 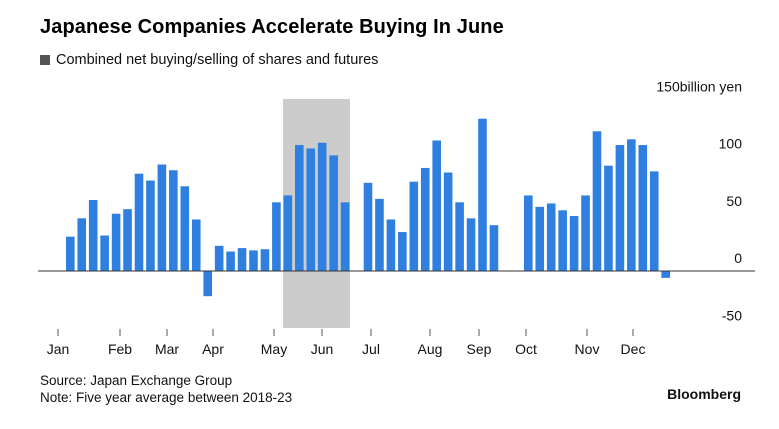 What do you see at coordinates (213, 349) in the screenshot?
I see `x-tick-label: Apr` at bounding box center [213, 349].